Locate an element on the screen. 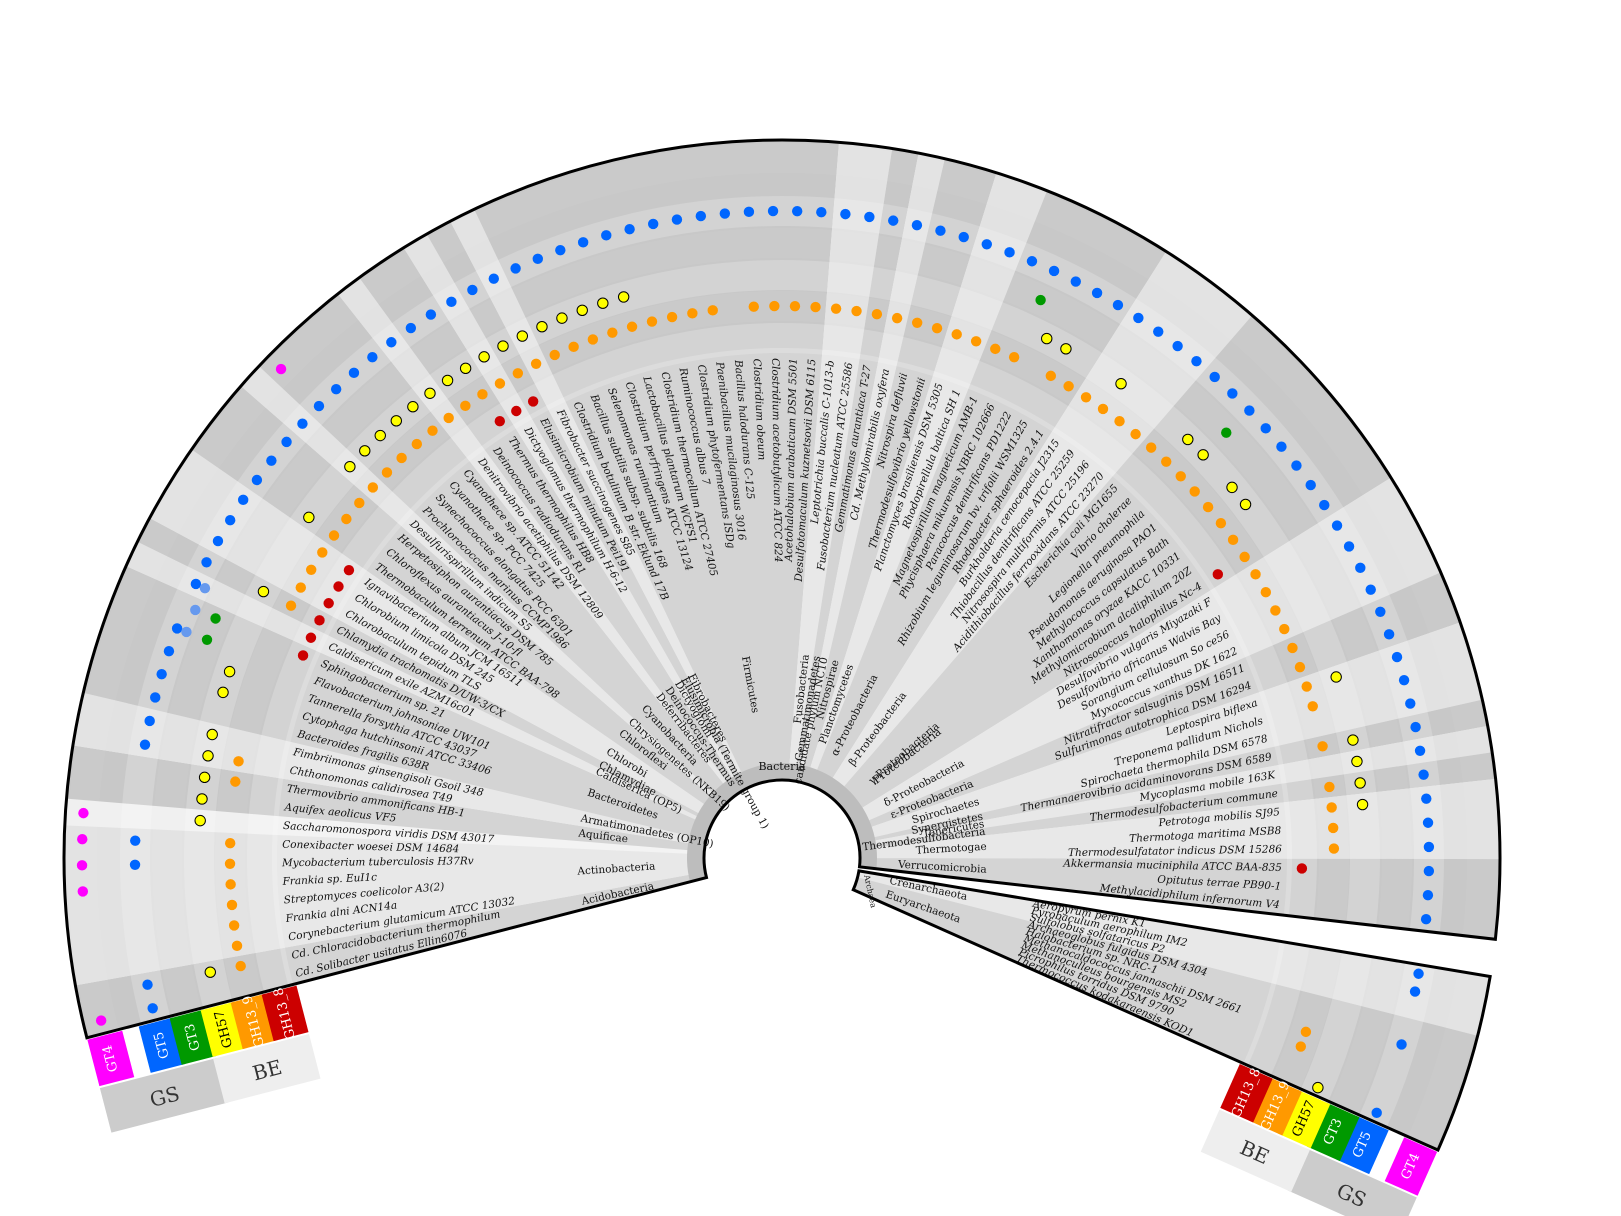 This screenshot has width=1621, height=1216. key-label: GT3 is located at coordinates (192, 1037).